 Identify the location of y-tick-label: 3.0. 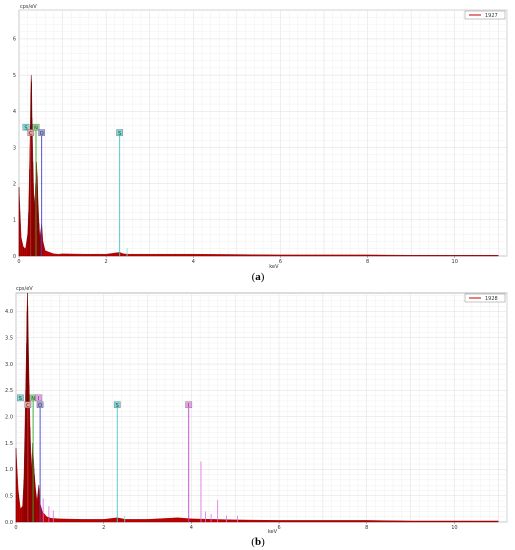
(9, 365).